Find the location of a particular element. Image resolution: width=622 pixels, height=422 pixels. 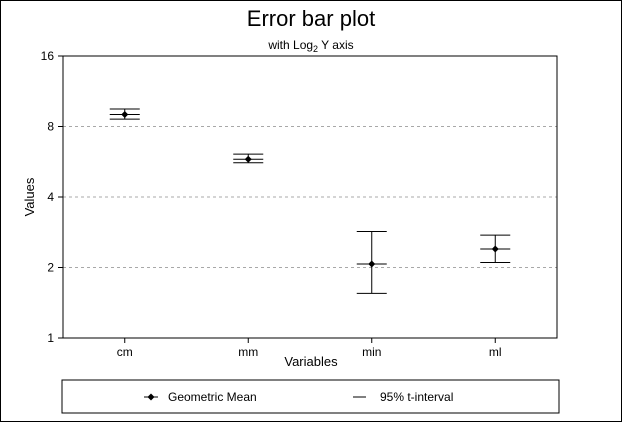

y-tick-label: 16 is located at coordinates (48, 56).